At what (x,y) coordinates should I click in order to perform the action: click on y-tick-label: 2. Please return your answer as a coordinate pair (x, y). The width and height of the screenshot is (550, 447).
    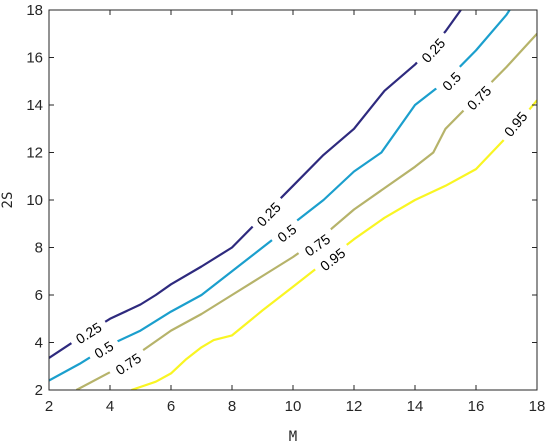
    Looking at the image, I should click on (39, 390).